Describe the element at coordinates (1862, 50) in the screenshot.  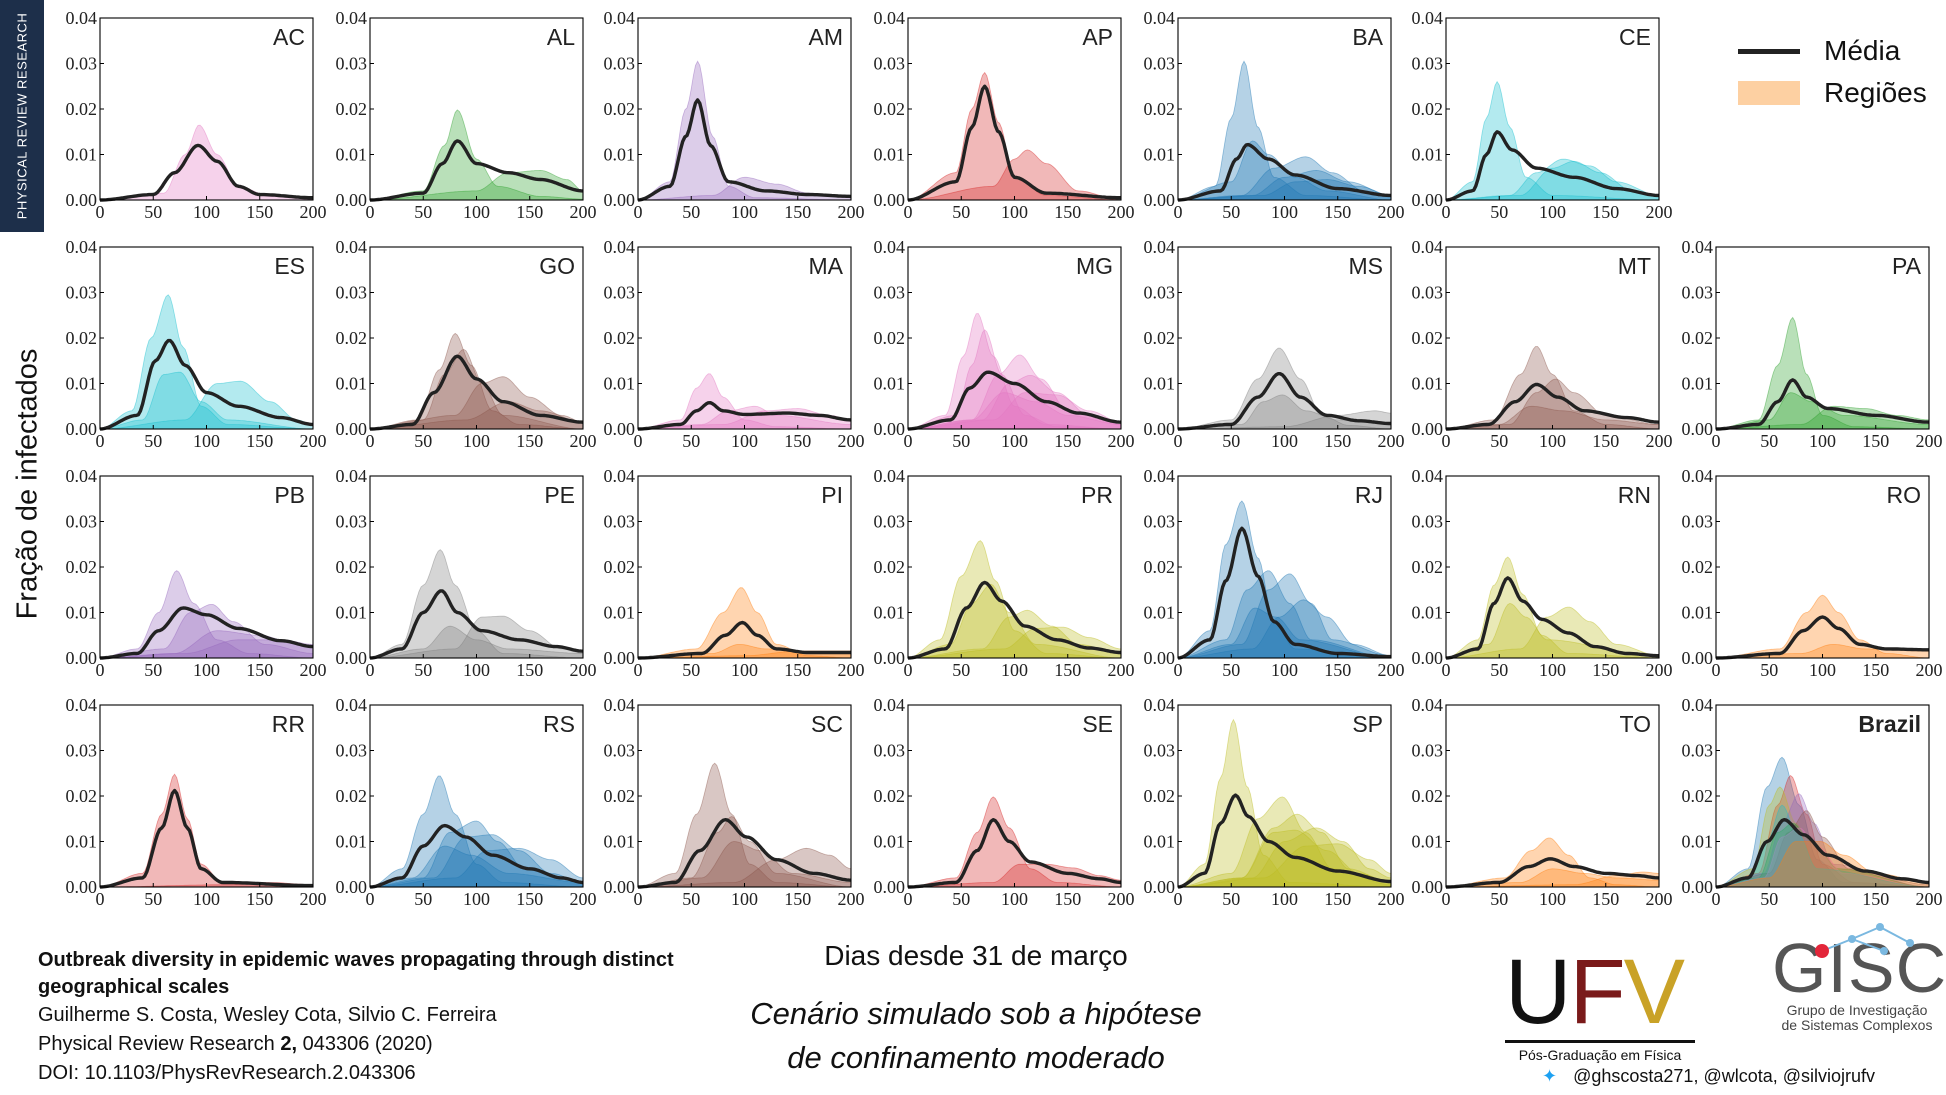
I see `legend-label-mean: Média` at that location.